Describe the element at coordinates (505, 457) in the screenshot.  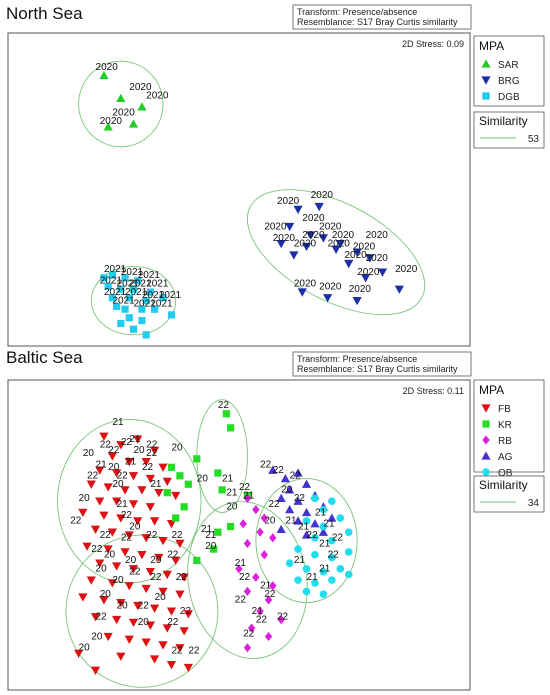
I see `legend-label-ag: AG` at that location.